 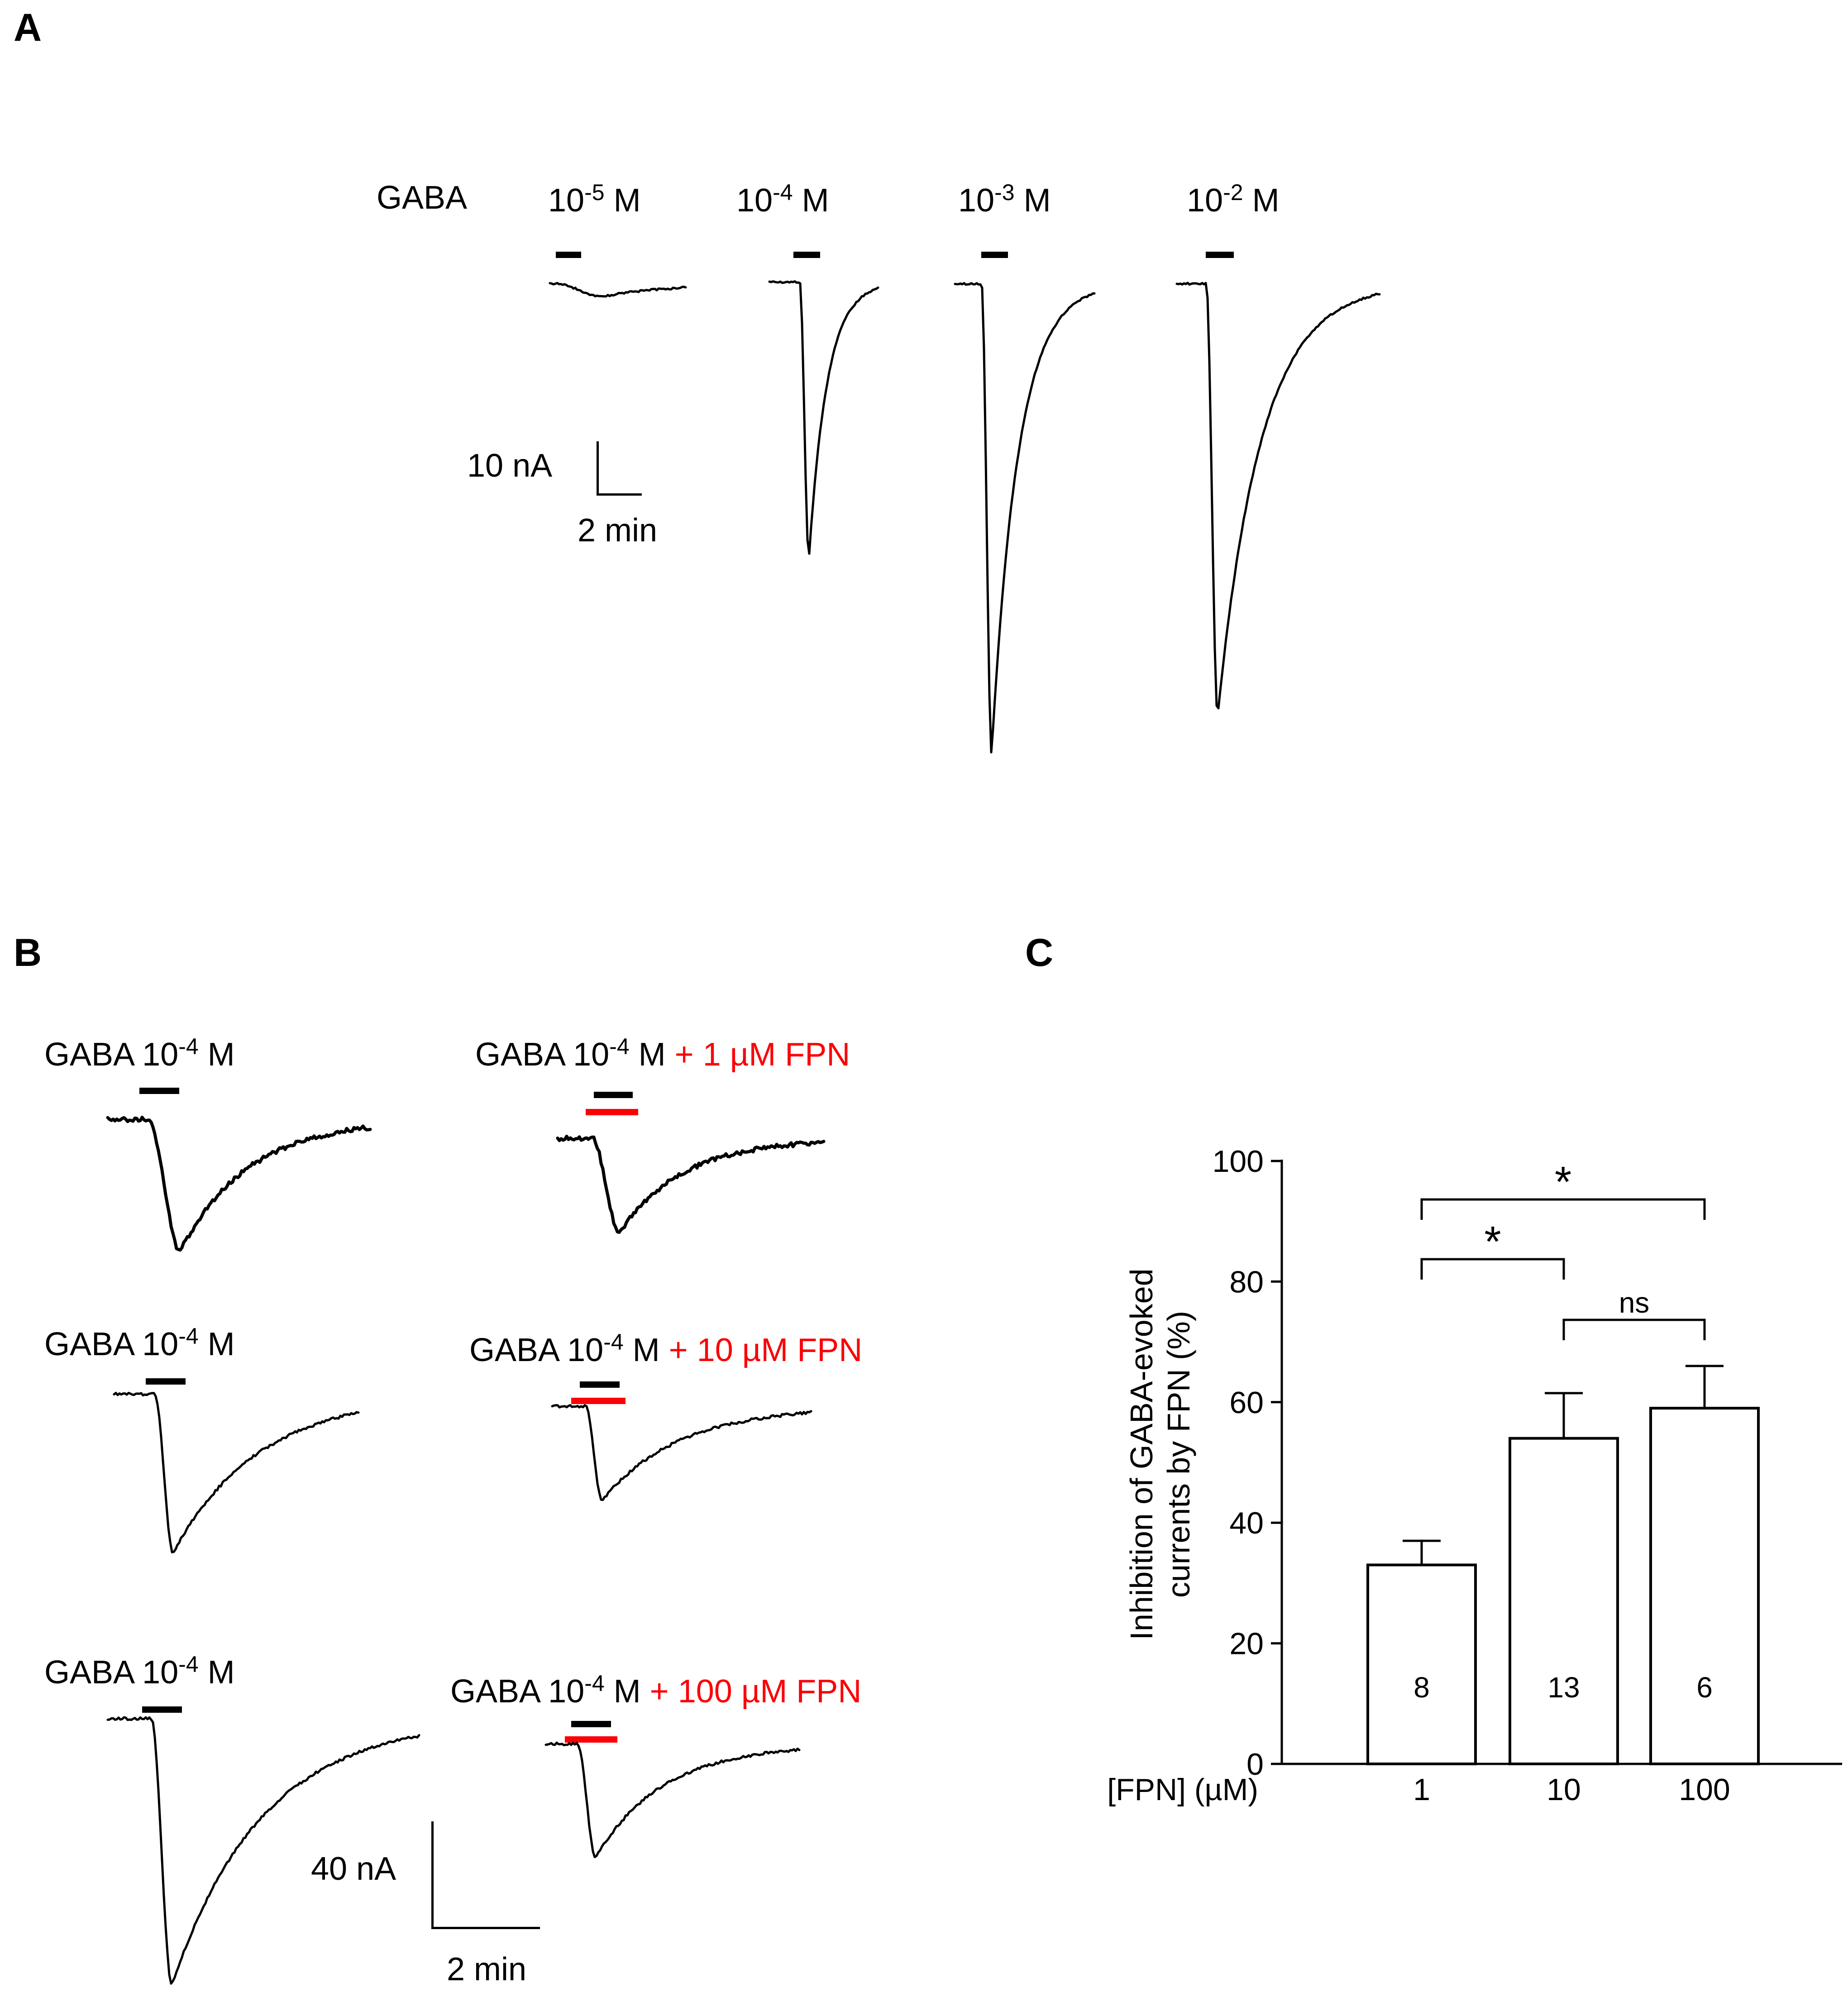 I want to click on panel-c-label: C, so click(x=1039, y=953).